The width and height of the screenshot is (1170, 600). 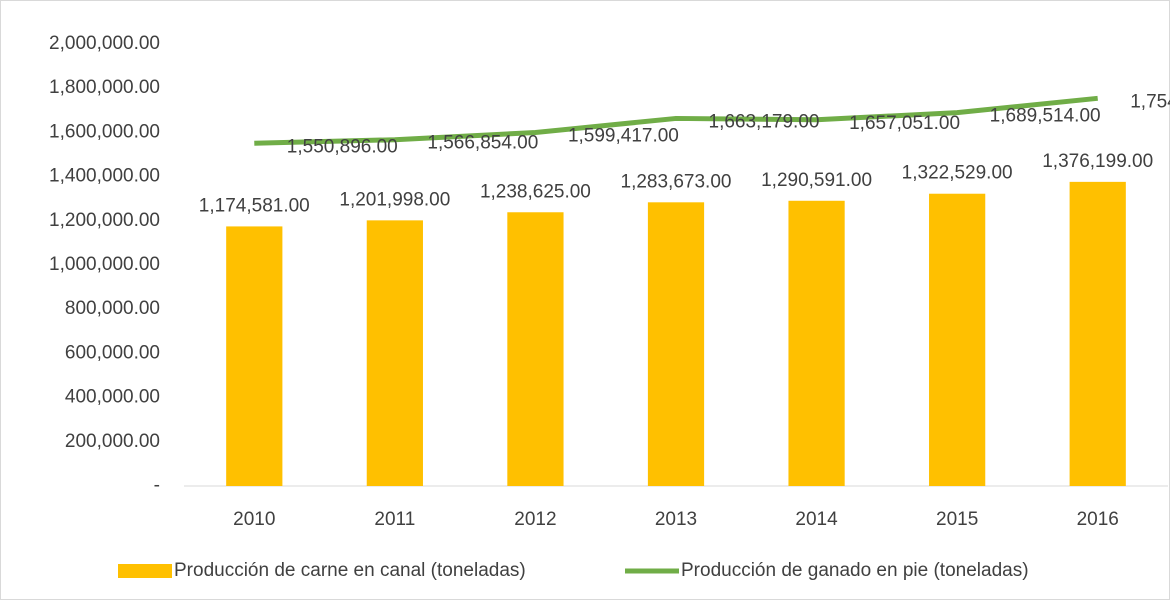 I want to click on x-tick-label: 2013, so click(x=676, y=519).